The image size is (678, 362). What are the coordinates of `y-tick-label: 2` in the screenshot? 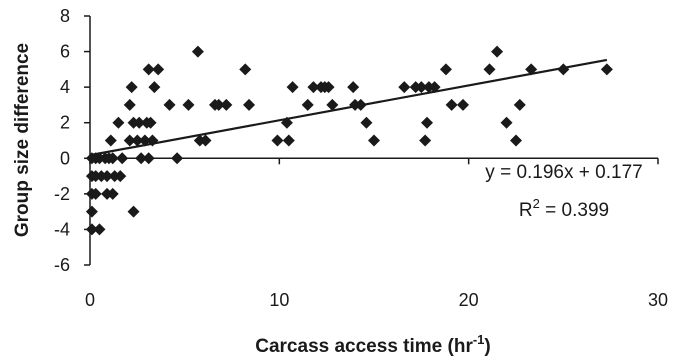 It's located at (65, 123).